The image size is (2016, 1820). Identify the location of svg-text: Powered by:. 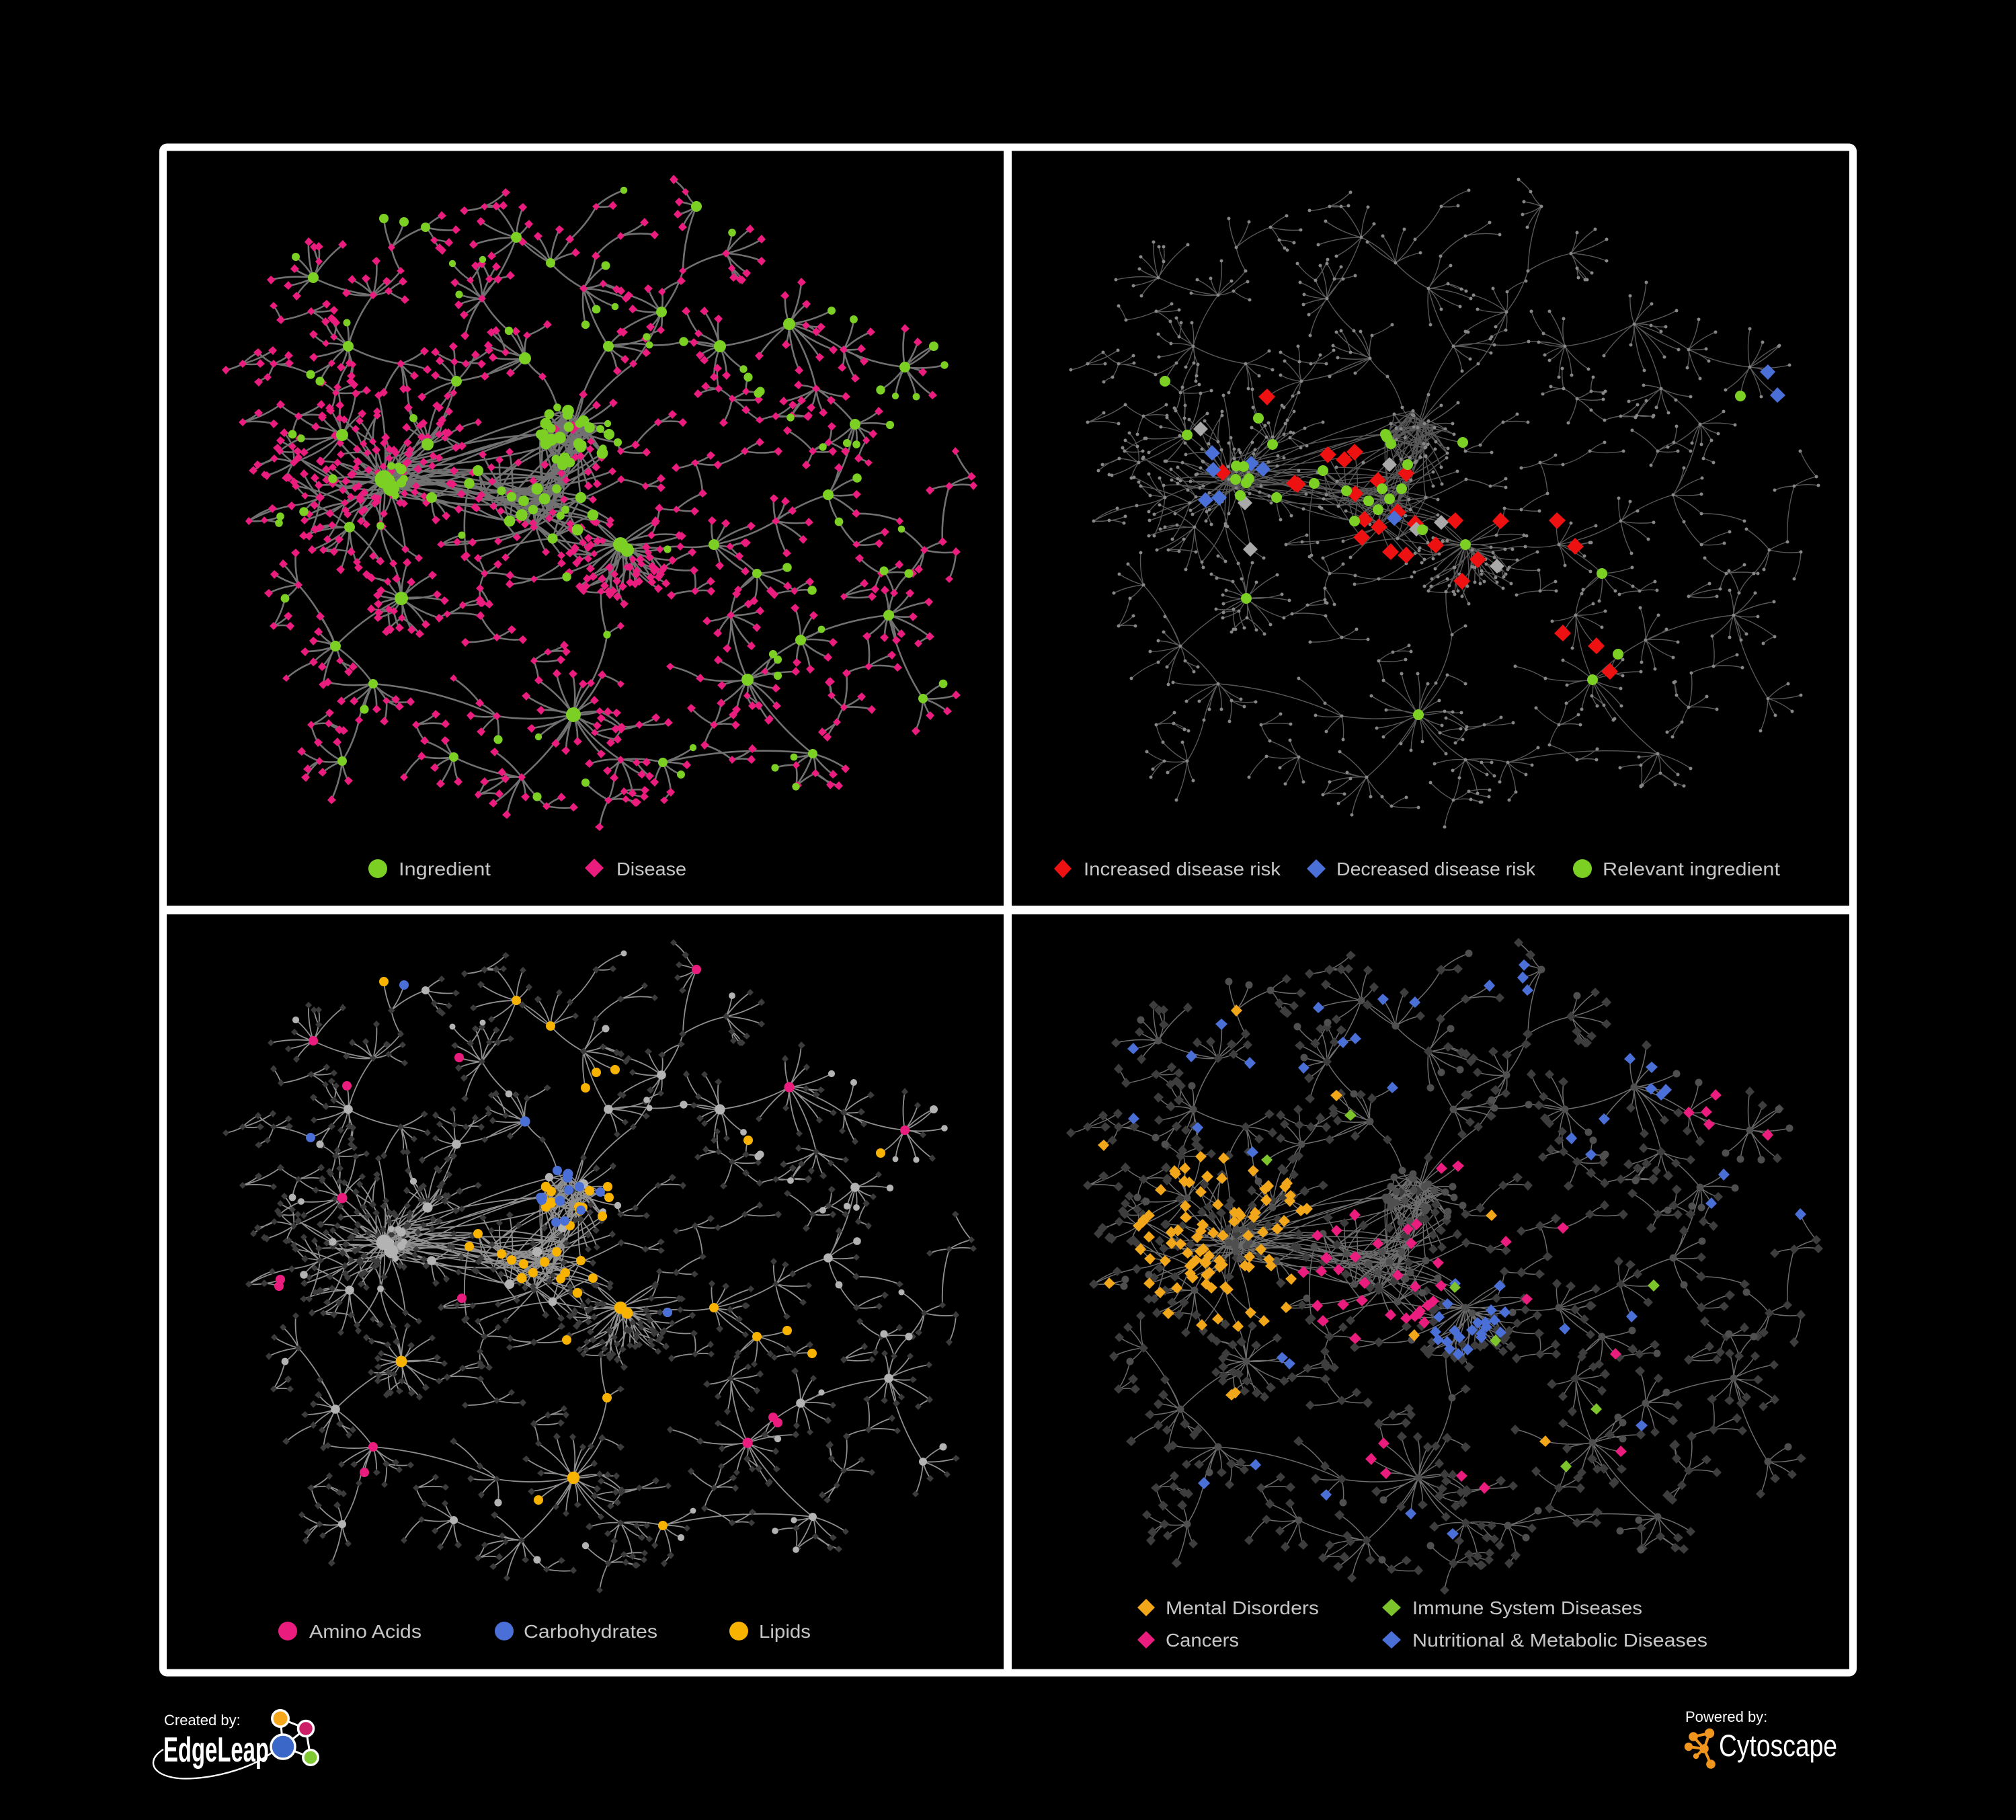
(1726, 1716).